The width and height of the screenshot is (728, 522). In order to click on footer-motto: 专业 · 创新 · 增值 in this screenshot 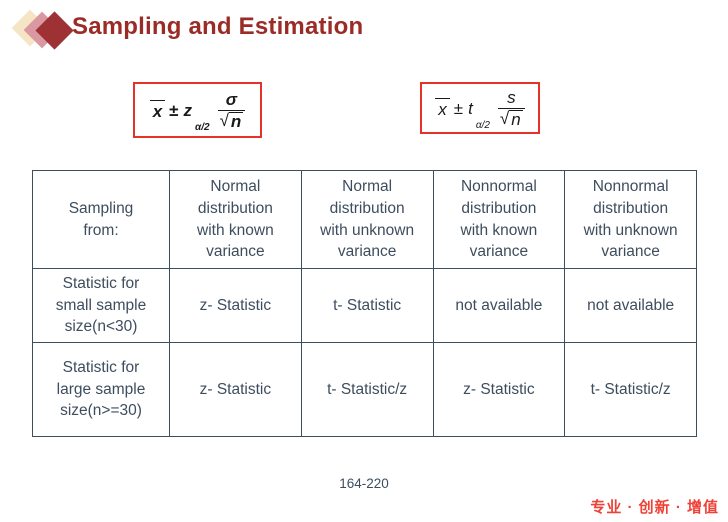, I will do `click(654, 507)`.